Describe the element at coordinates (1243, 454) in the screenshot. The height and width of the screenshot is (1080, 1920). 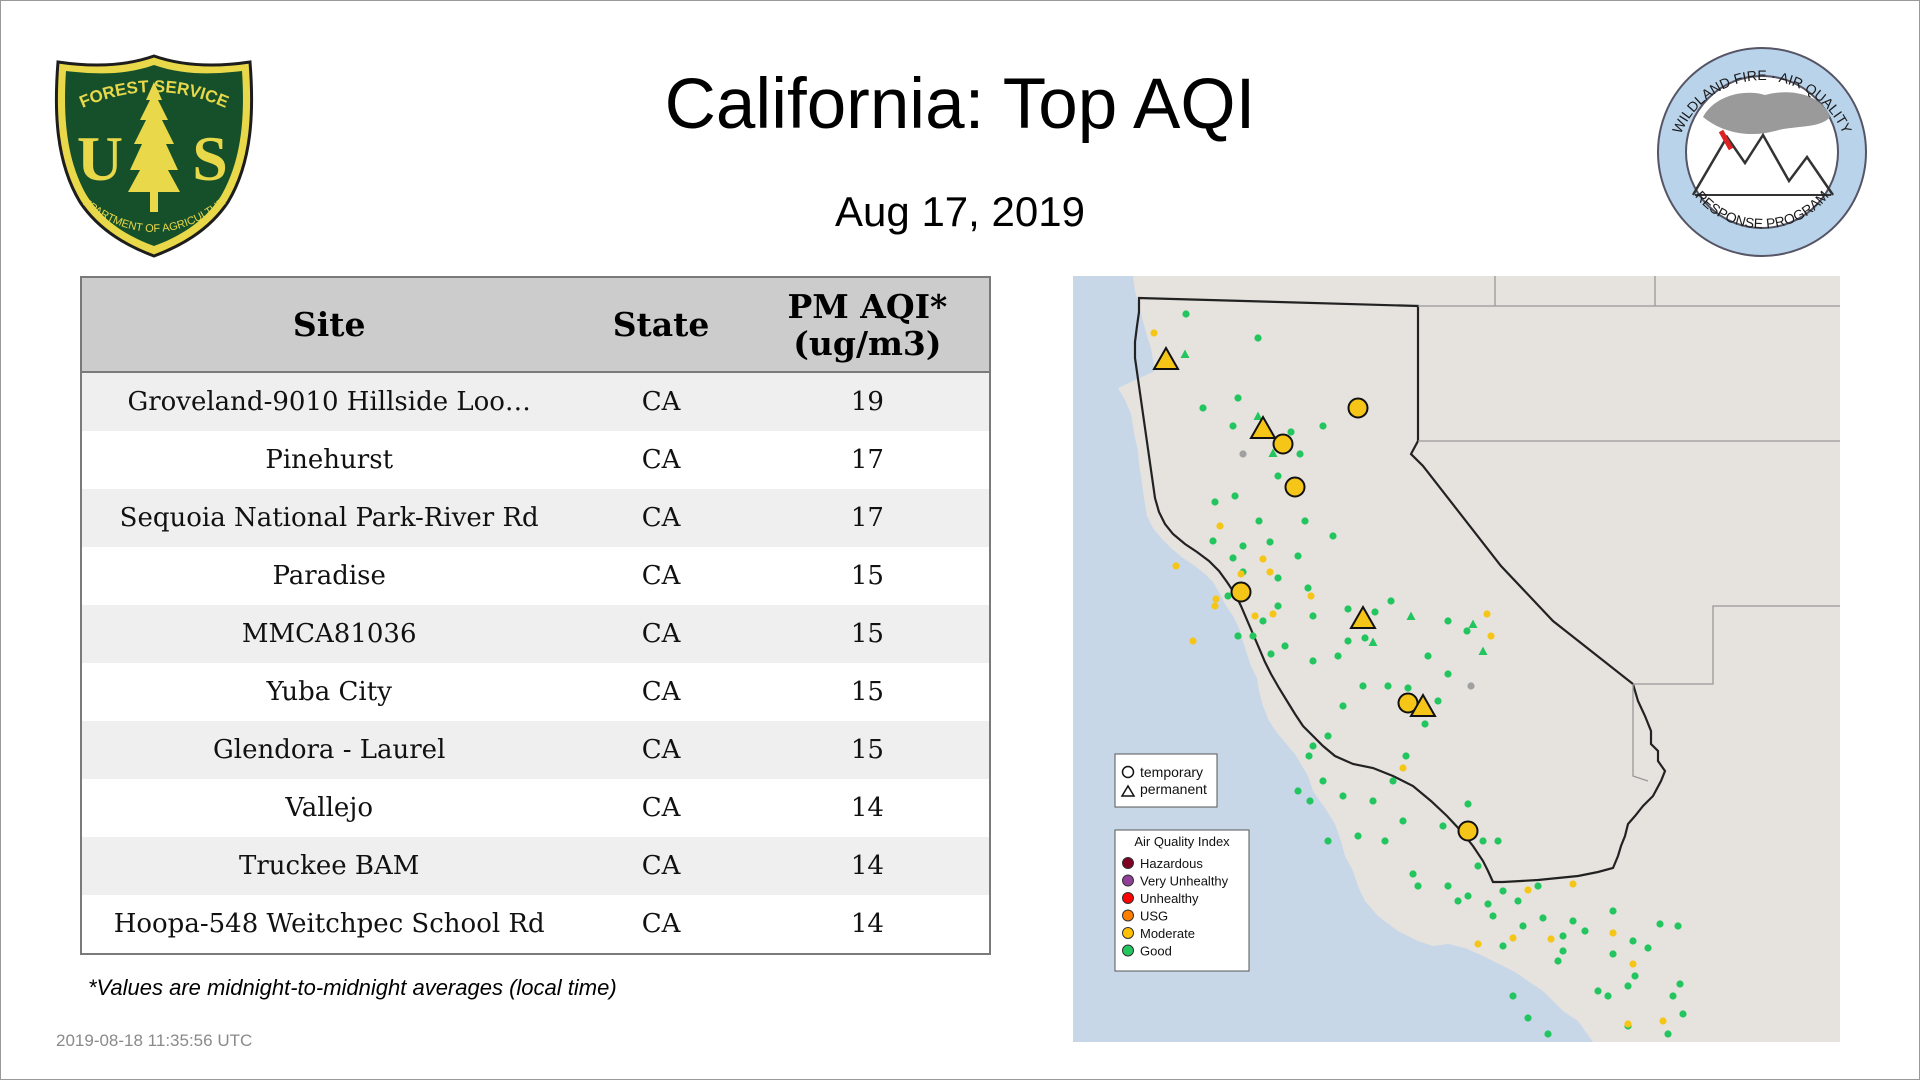
I see `site-marker` at that location.